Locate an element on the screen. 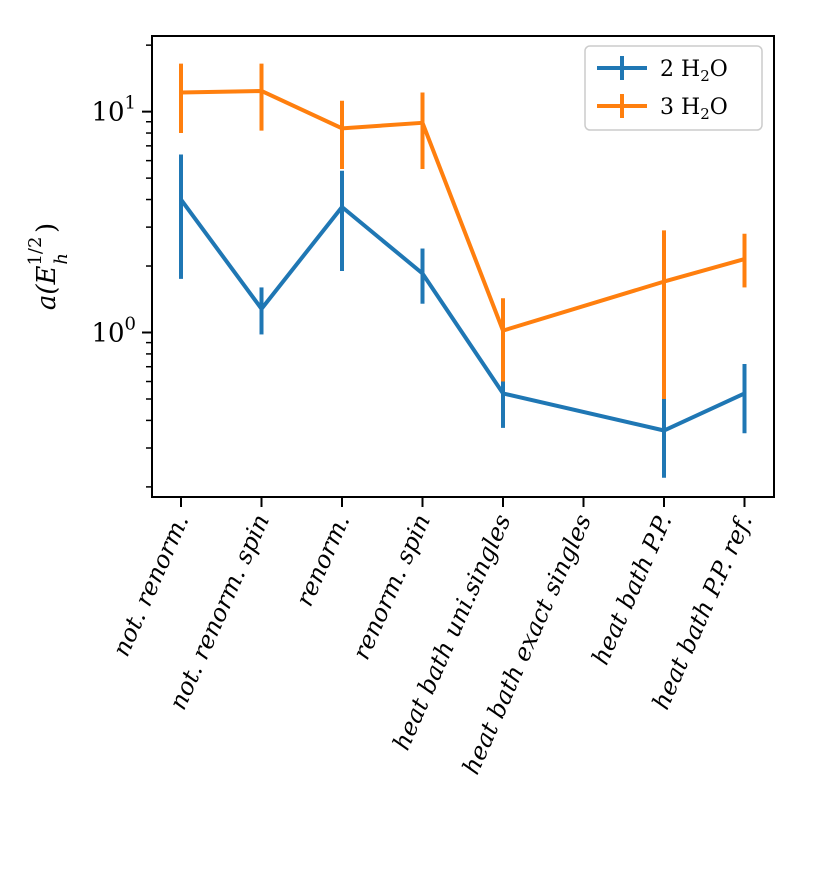  y-tick-label: 10¹ is located at coordinates (113, 110).